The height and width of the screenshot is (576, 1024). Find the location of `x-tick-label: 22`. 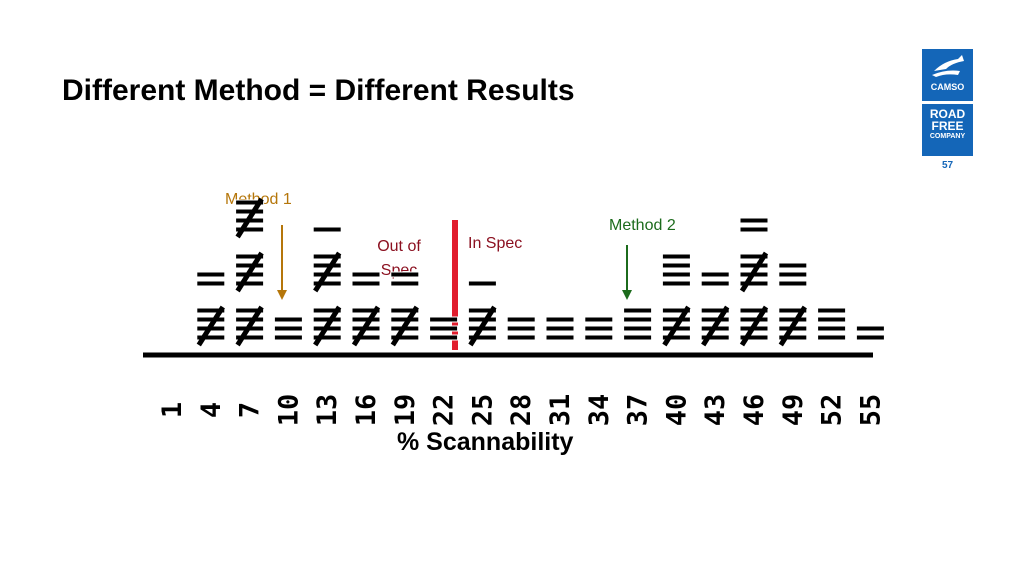

x-tick-label: 22 is located at coordinates (444, 410).